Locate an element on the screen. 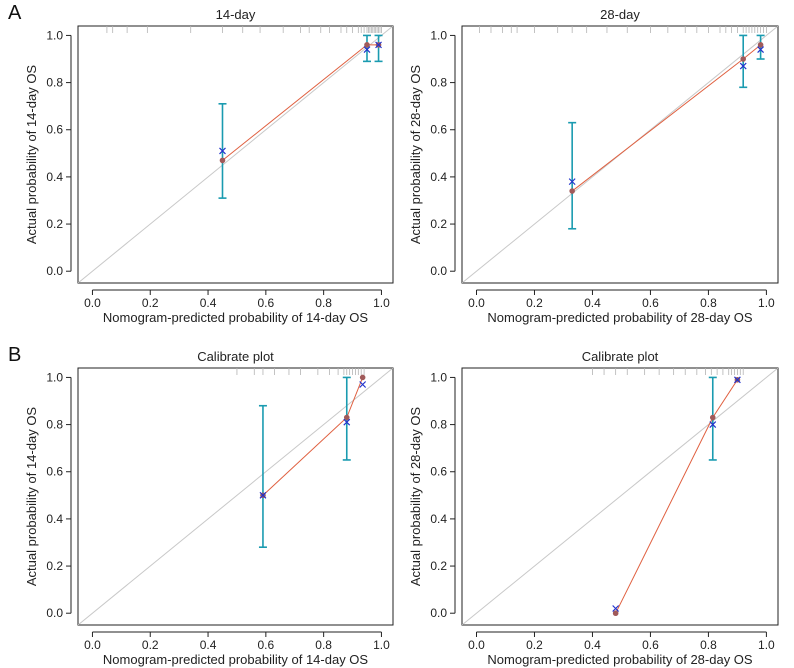  chart-title: 28-day is located at coordinates (620, 14).